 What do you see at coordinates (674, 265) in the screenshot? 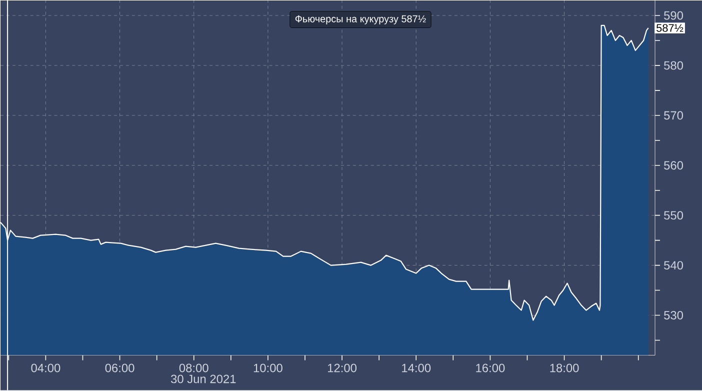
I see `y-tick-label: 540` at bounding box center [674, 265].